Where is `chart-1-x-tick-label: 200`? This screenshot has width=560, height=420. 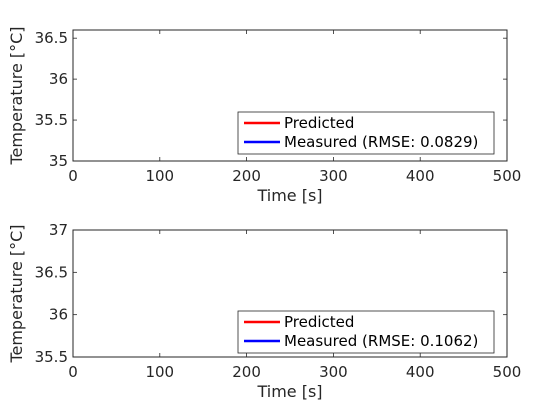
chart-1-x-tick-label: 200 is located at coordinates (246, 176).